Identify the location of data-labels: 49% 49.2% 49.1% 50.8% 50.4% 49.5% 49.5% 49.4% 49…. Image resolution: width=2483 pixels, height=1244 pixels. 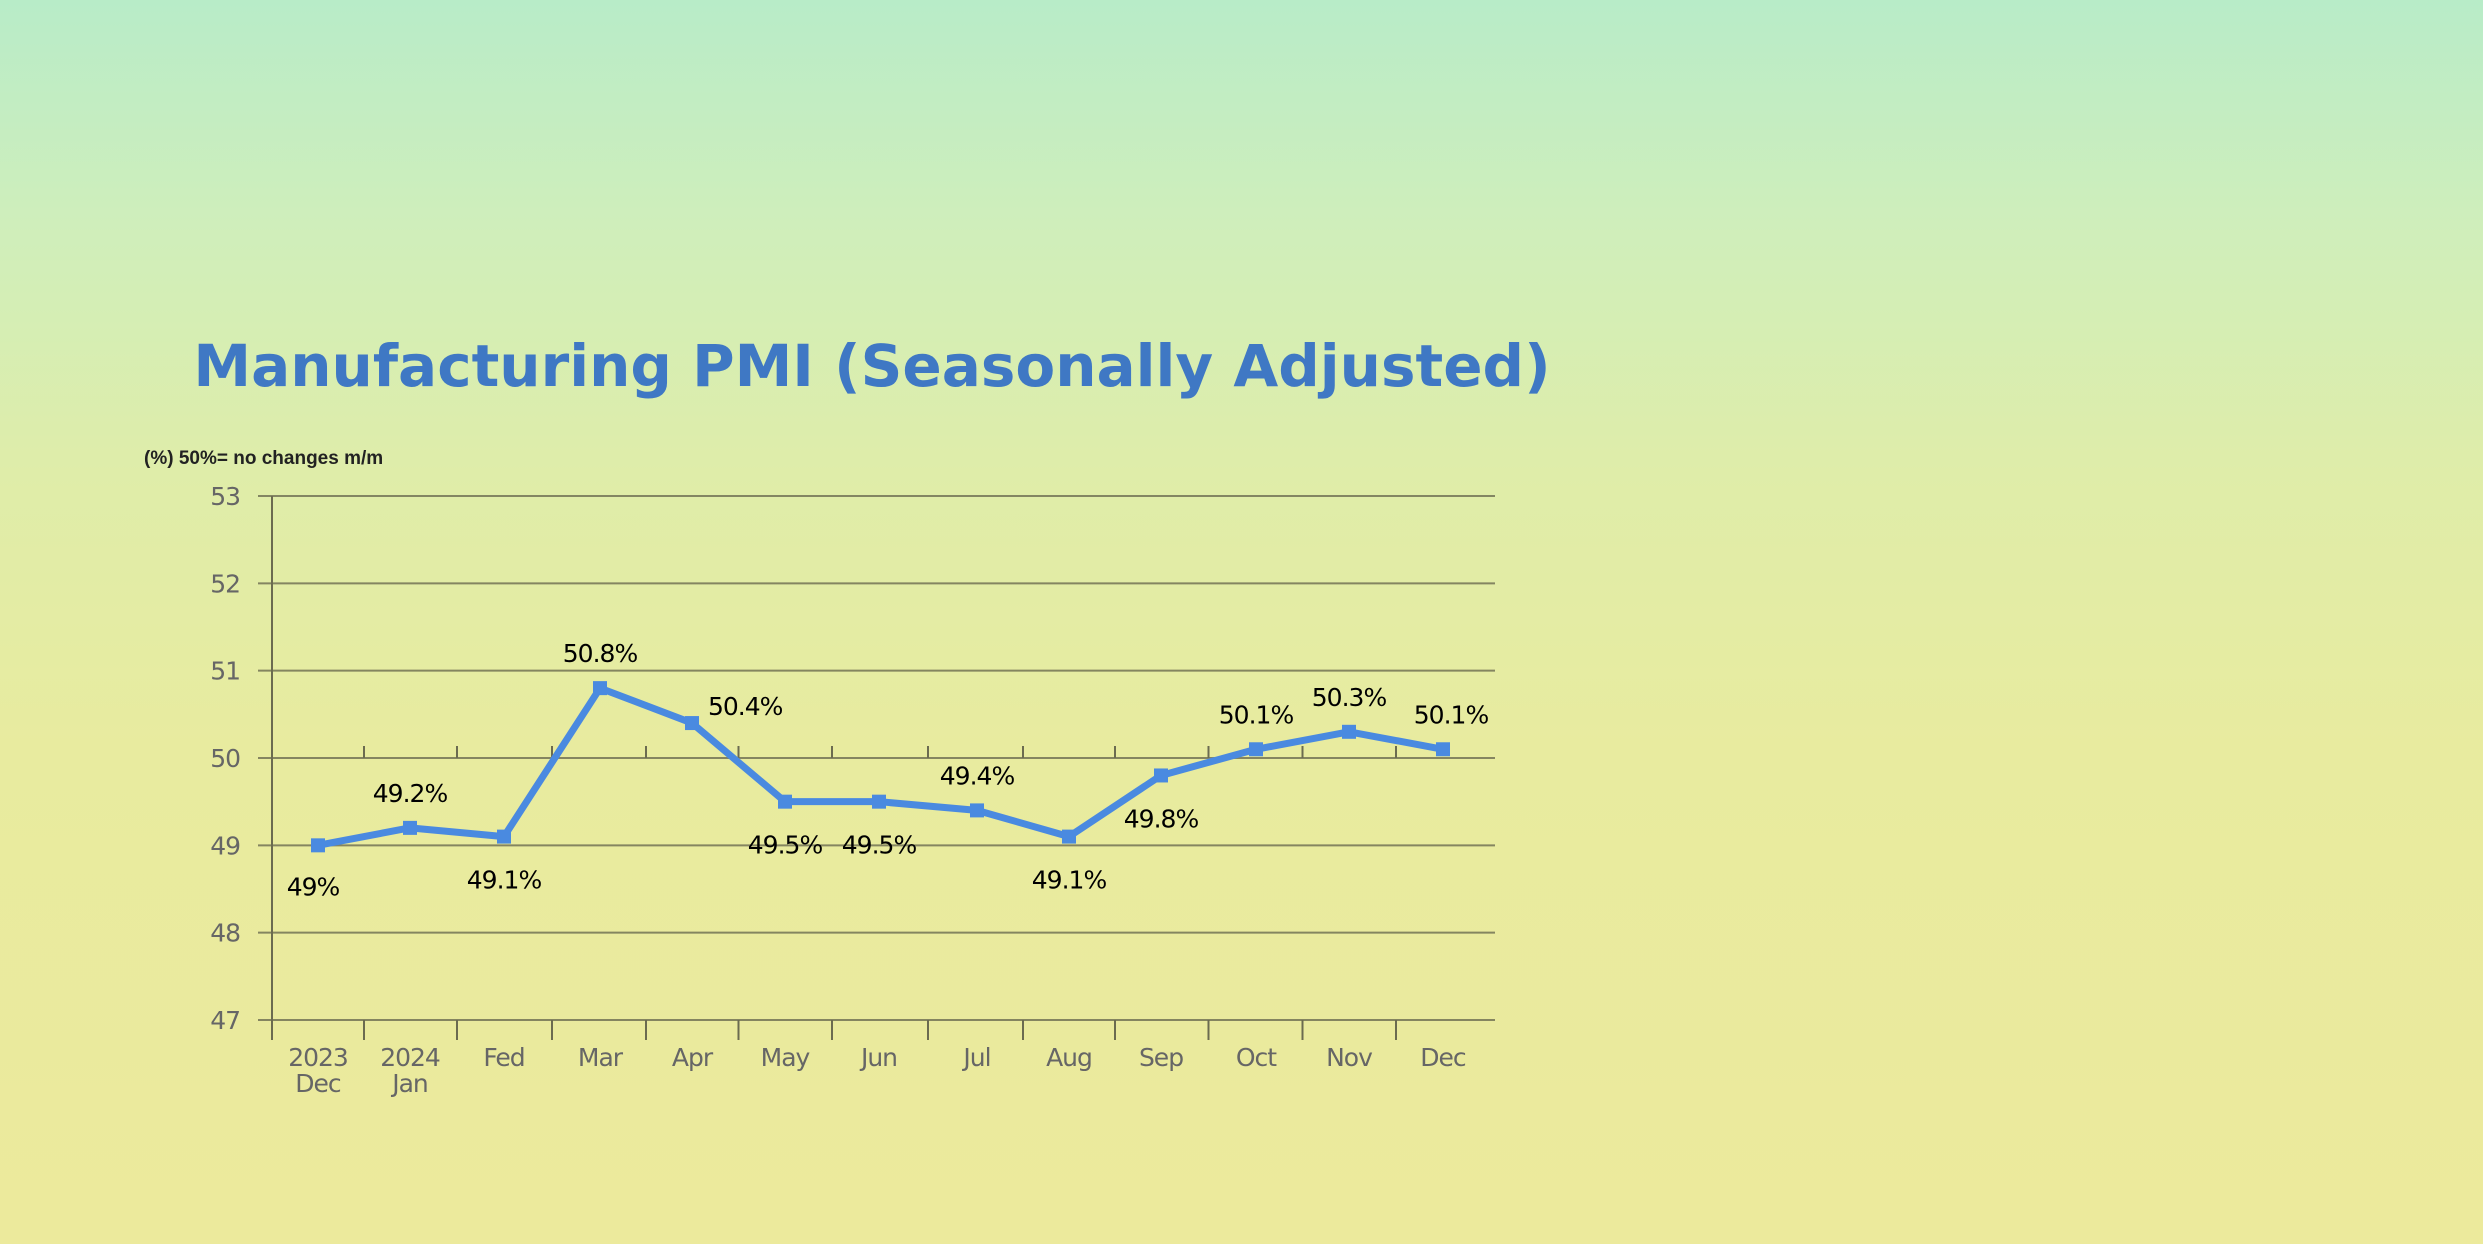
(888, 770).